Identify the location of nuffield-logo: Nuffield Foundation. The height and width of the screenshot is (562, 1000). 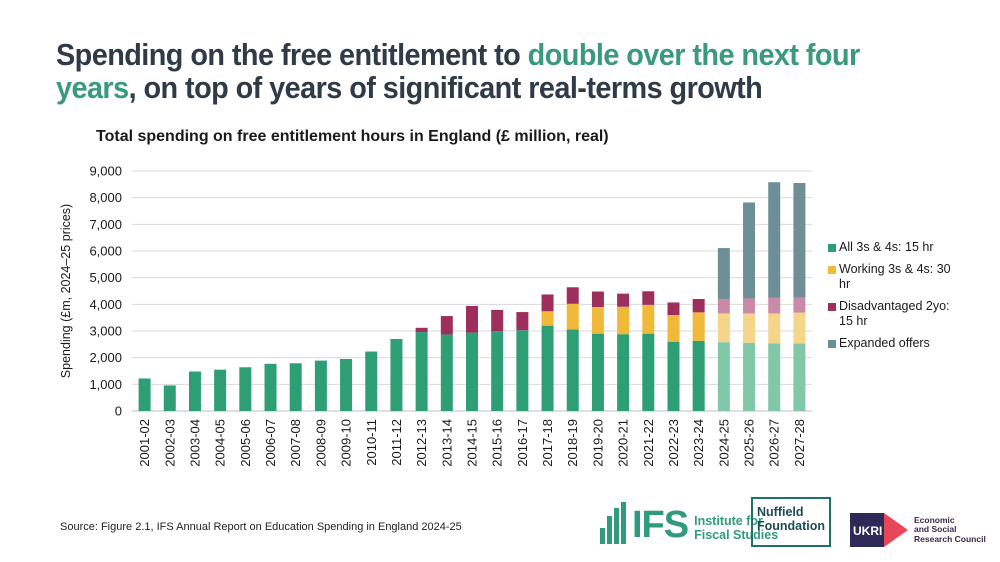
(791, 522).